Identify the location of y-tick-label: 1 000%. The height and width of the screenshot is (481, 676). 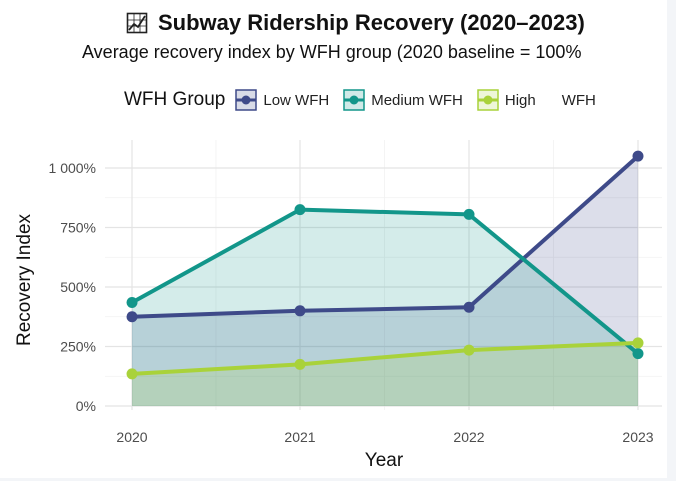
(72, 168).